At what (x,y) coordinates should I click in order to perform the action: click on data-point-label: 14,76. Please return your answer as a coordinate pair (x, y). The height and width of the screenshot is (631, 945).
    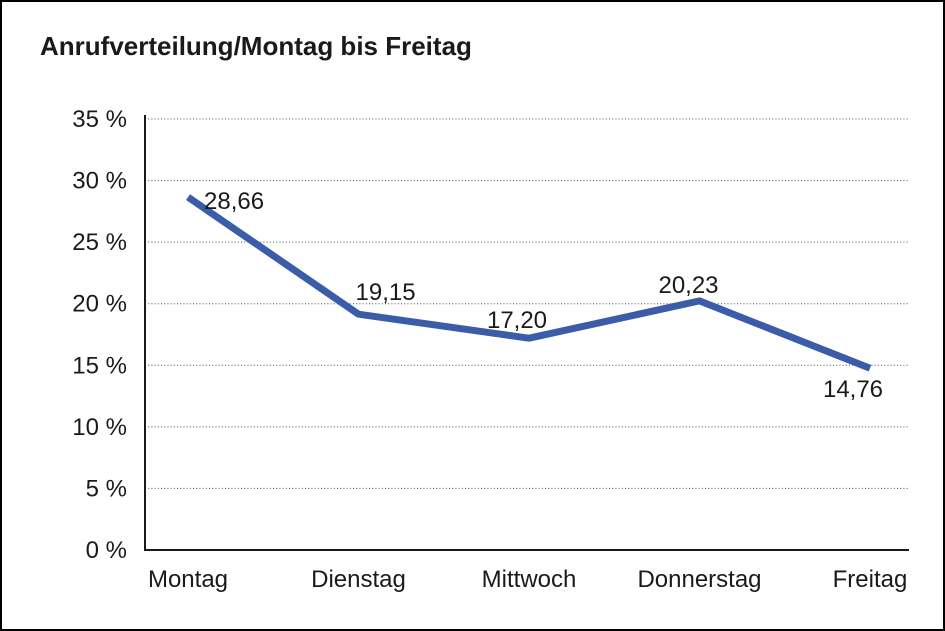
    Looking at the image, I should click on (853, 389).